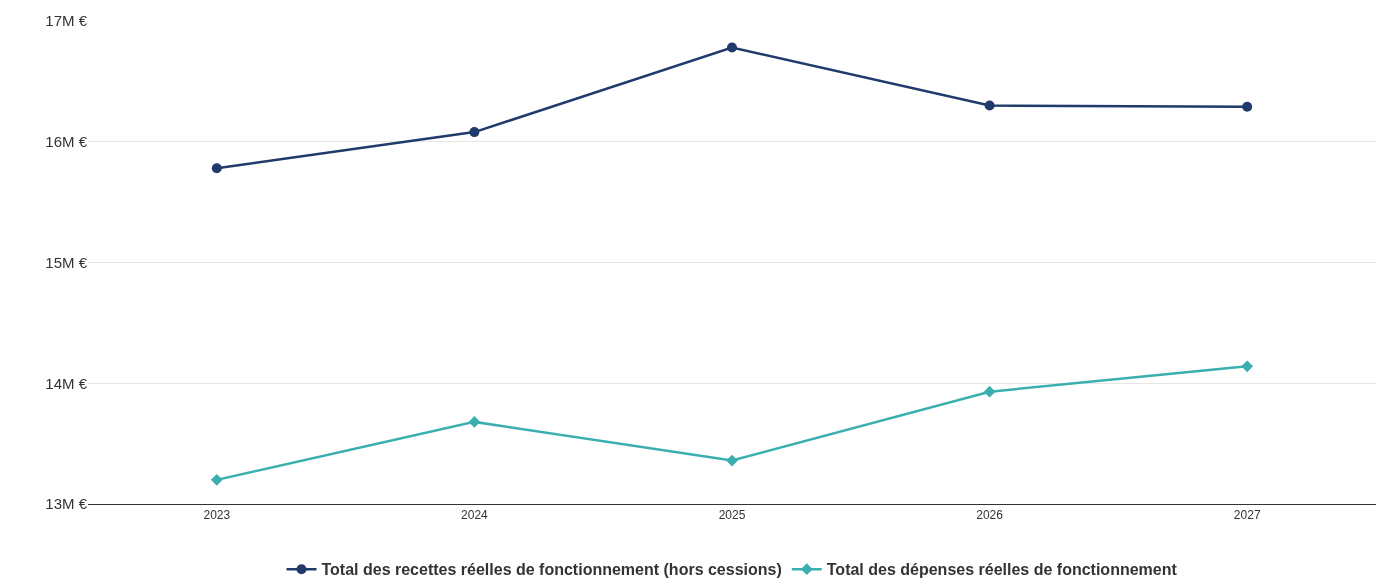 This screenshot has width=1376, height=587. I want to click on y-tick-label: 13M €, so click(66, 504).